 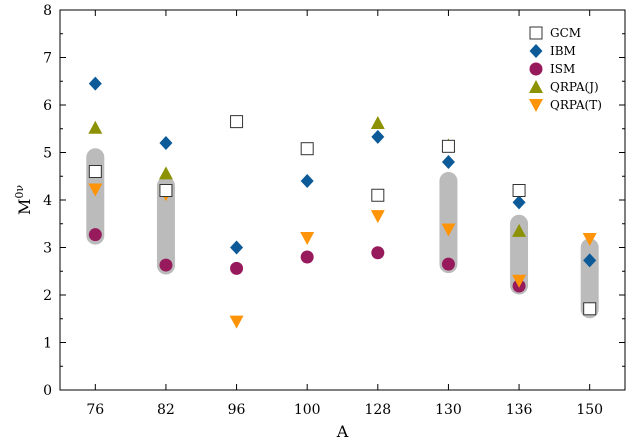 I want to click on x-axis-label: A, so click(x=342, y=431).